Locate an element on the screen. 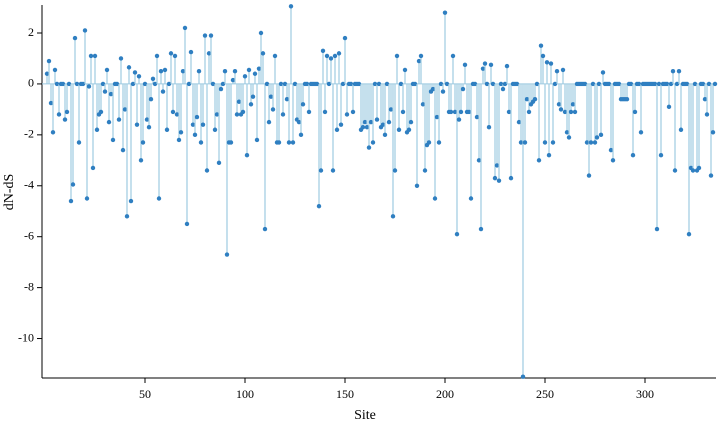 This screenshot has height=426, width=722. x-tick-label: 100 is located at coordinates (245, 394).